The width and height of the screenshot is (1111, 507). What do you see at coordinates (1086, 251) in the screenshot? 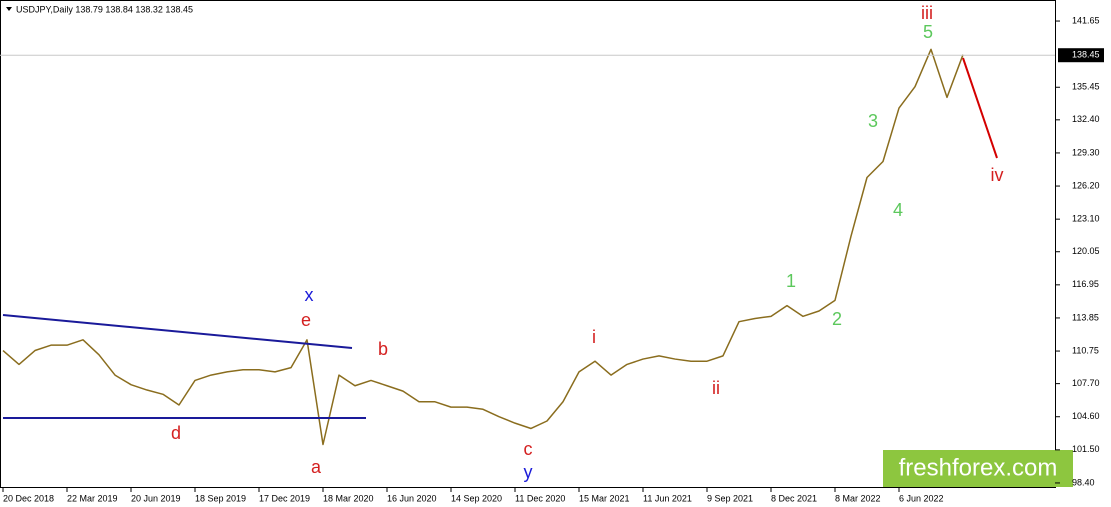
I see `y-tick-label: 120.05` at bounding box center [1086, 251].